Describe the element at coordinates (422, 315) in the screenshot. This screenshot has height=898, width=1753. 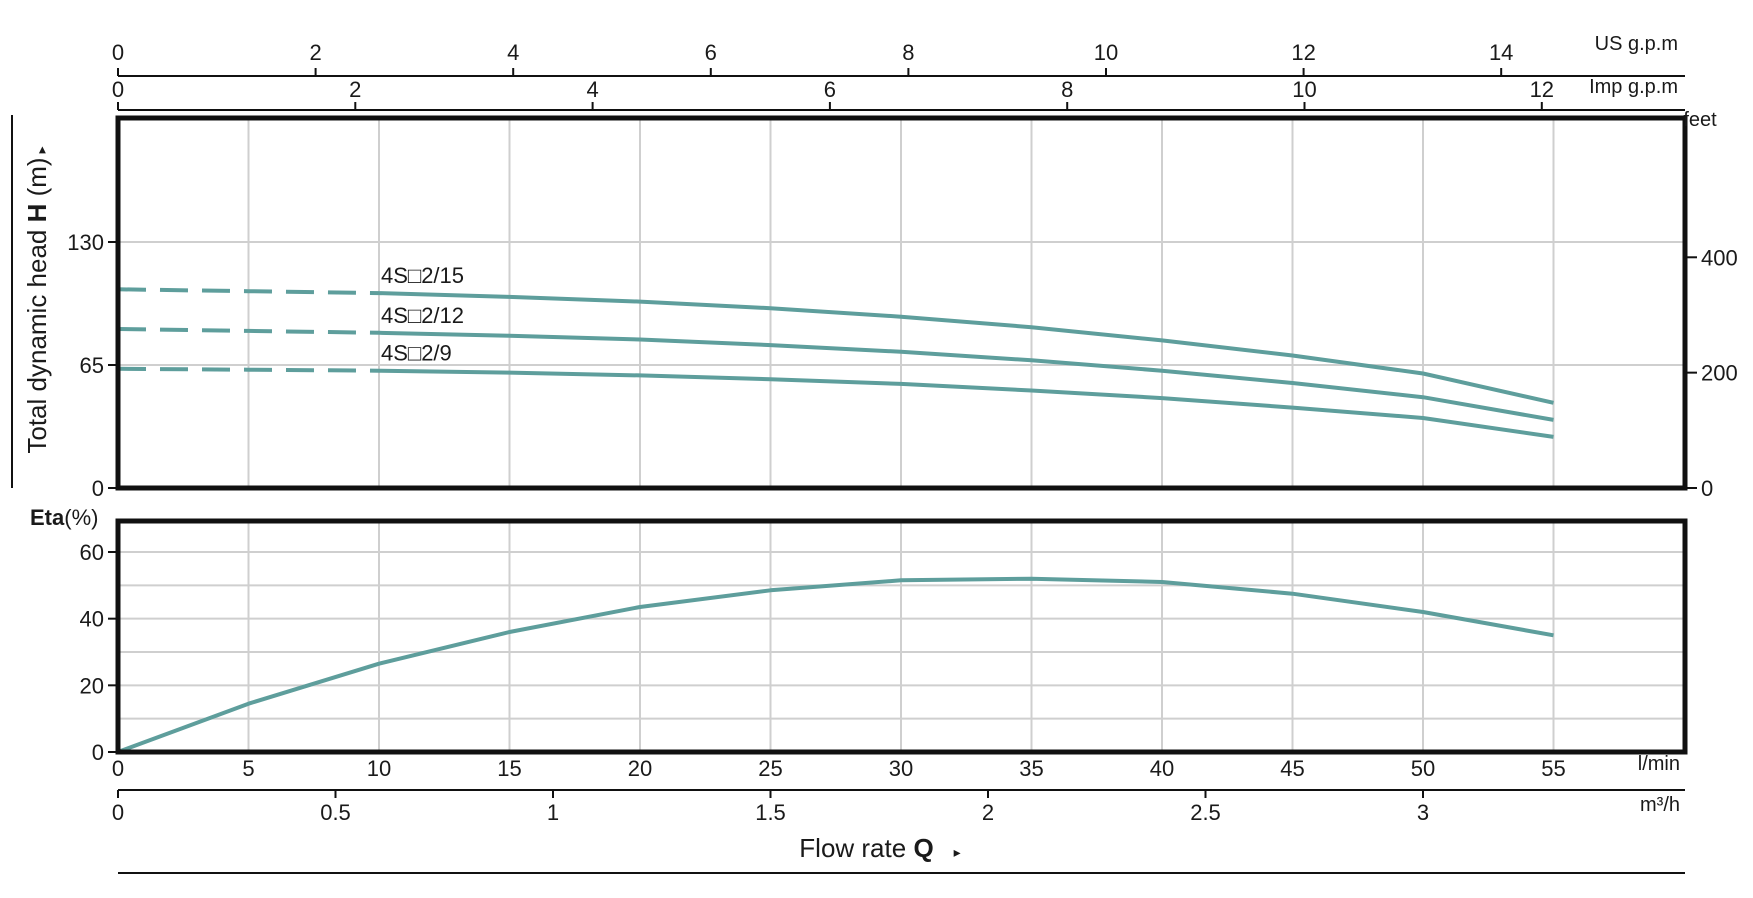
I see `series-label-2: 4S□2/12` at that location.